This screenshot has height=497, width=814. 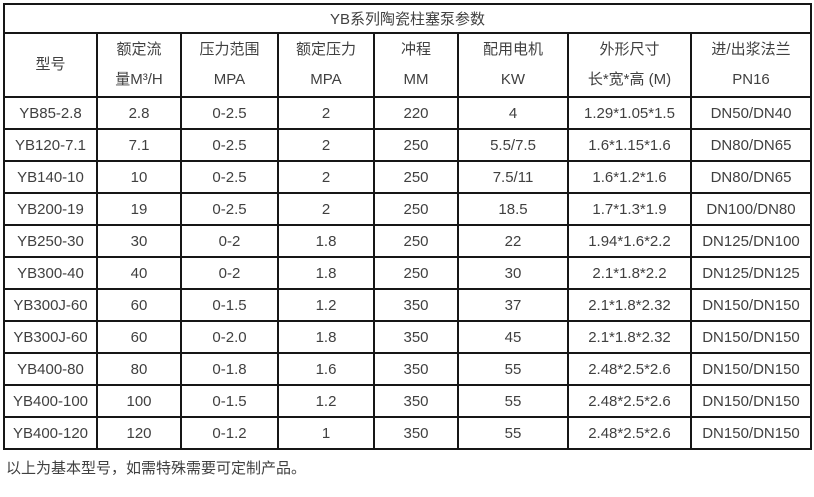 I want to click on table-cell: 40, so click(x=139, y=273).